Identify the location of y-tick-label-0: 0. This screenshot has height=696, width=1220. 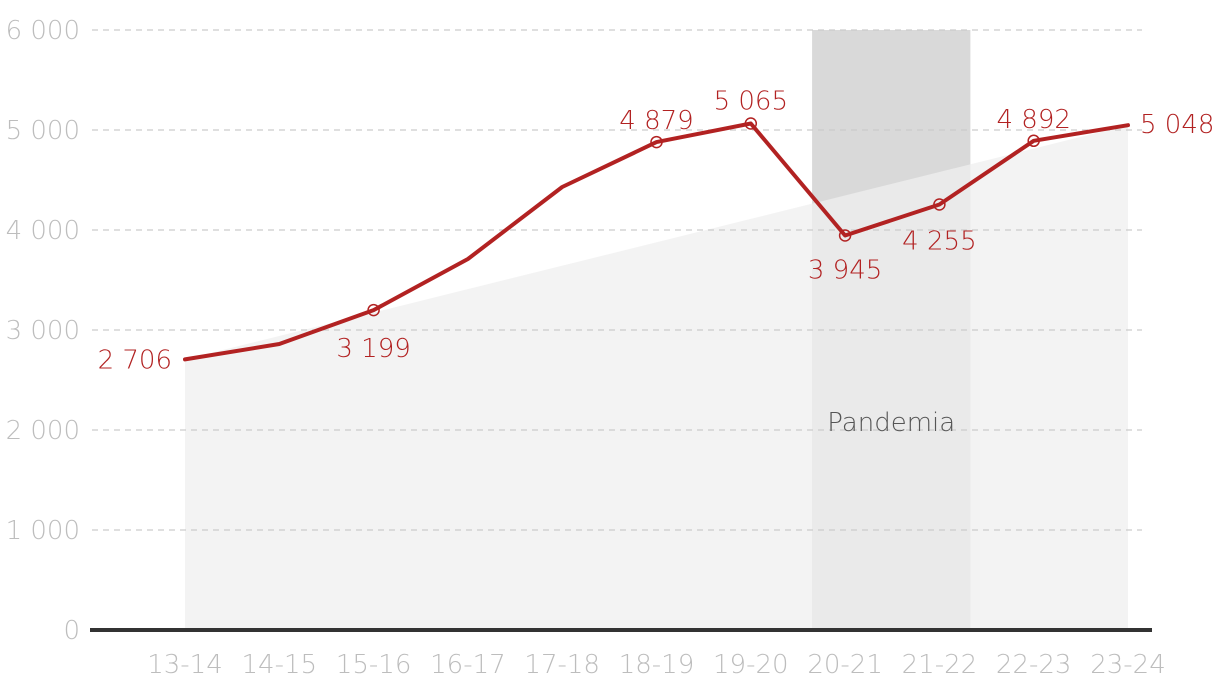
(71, 631).